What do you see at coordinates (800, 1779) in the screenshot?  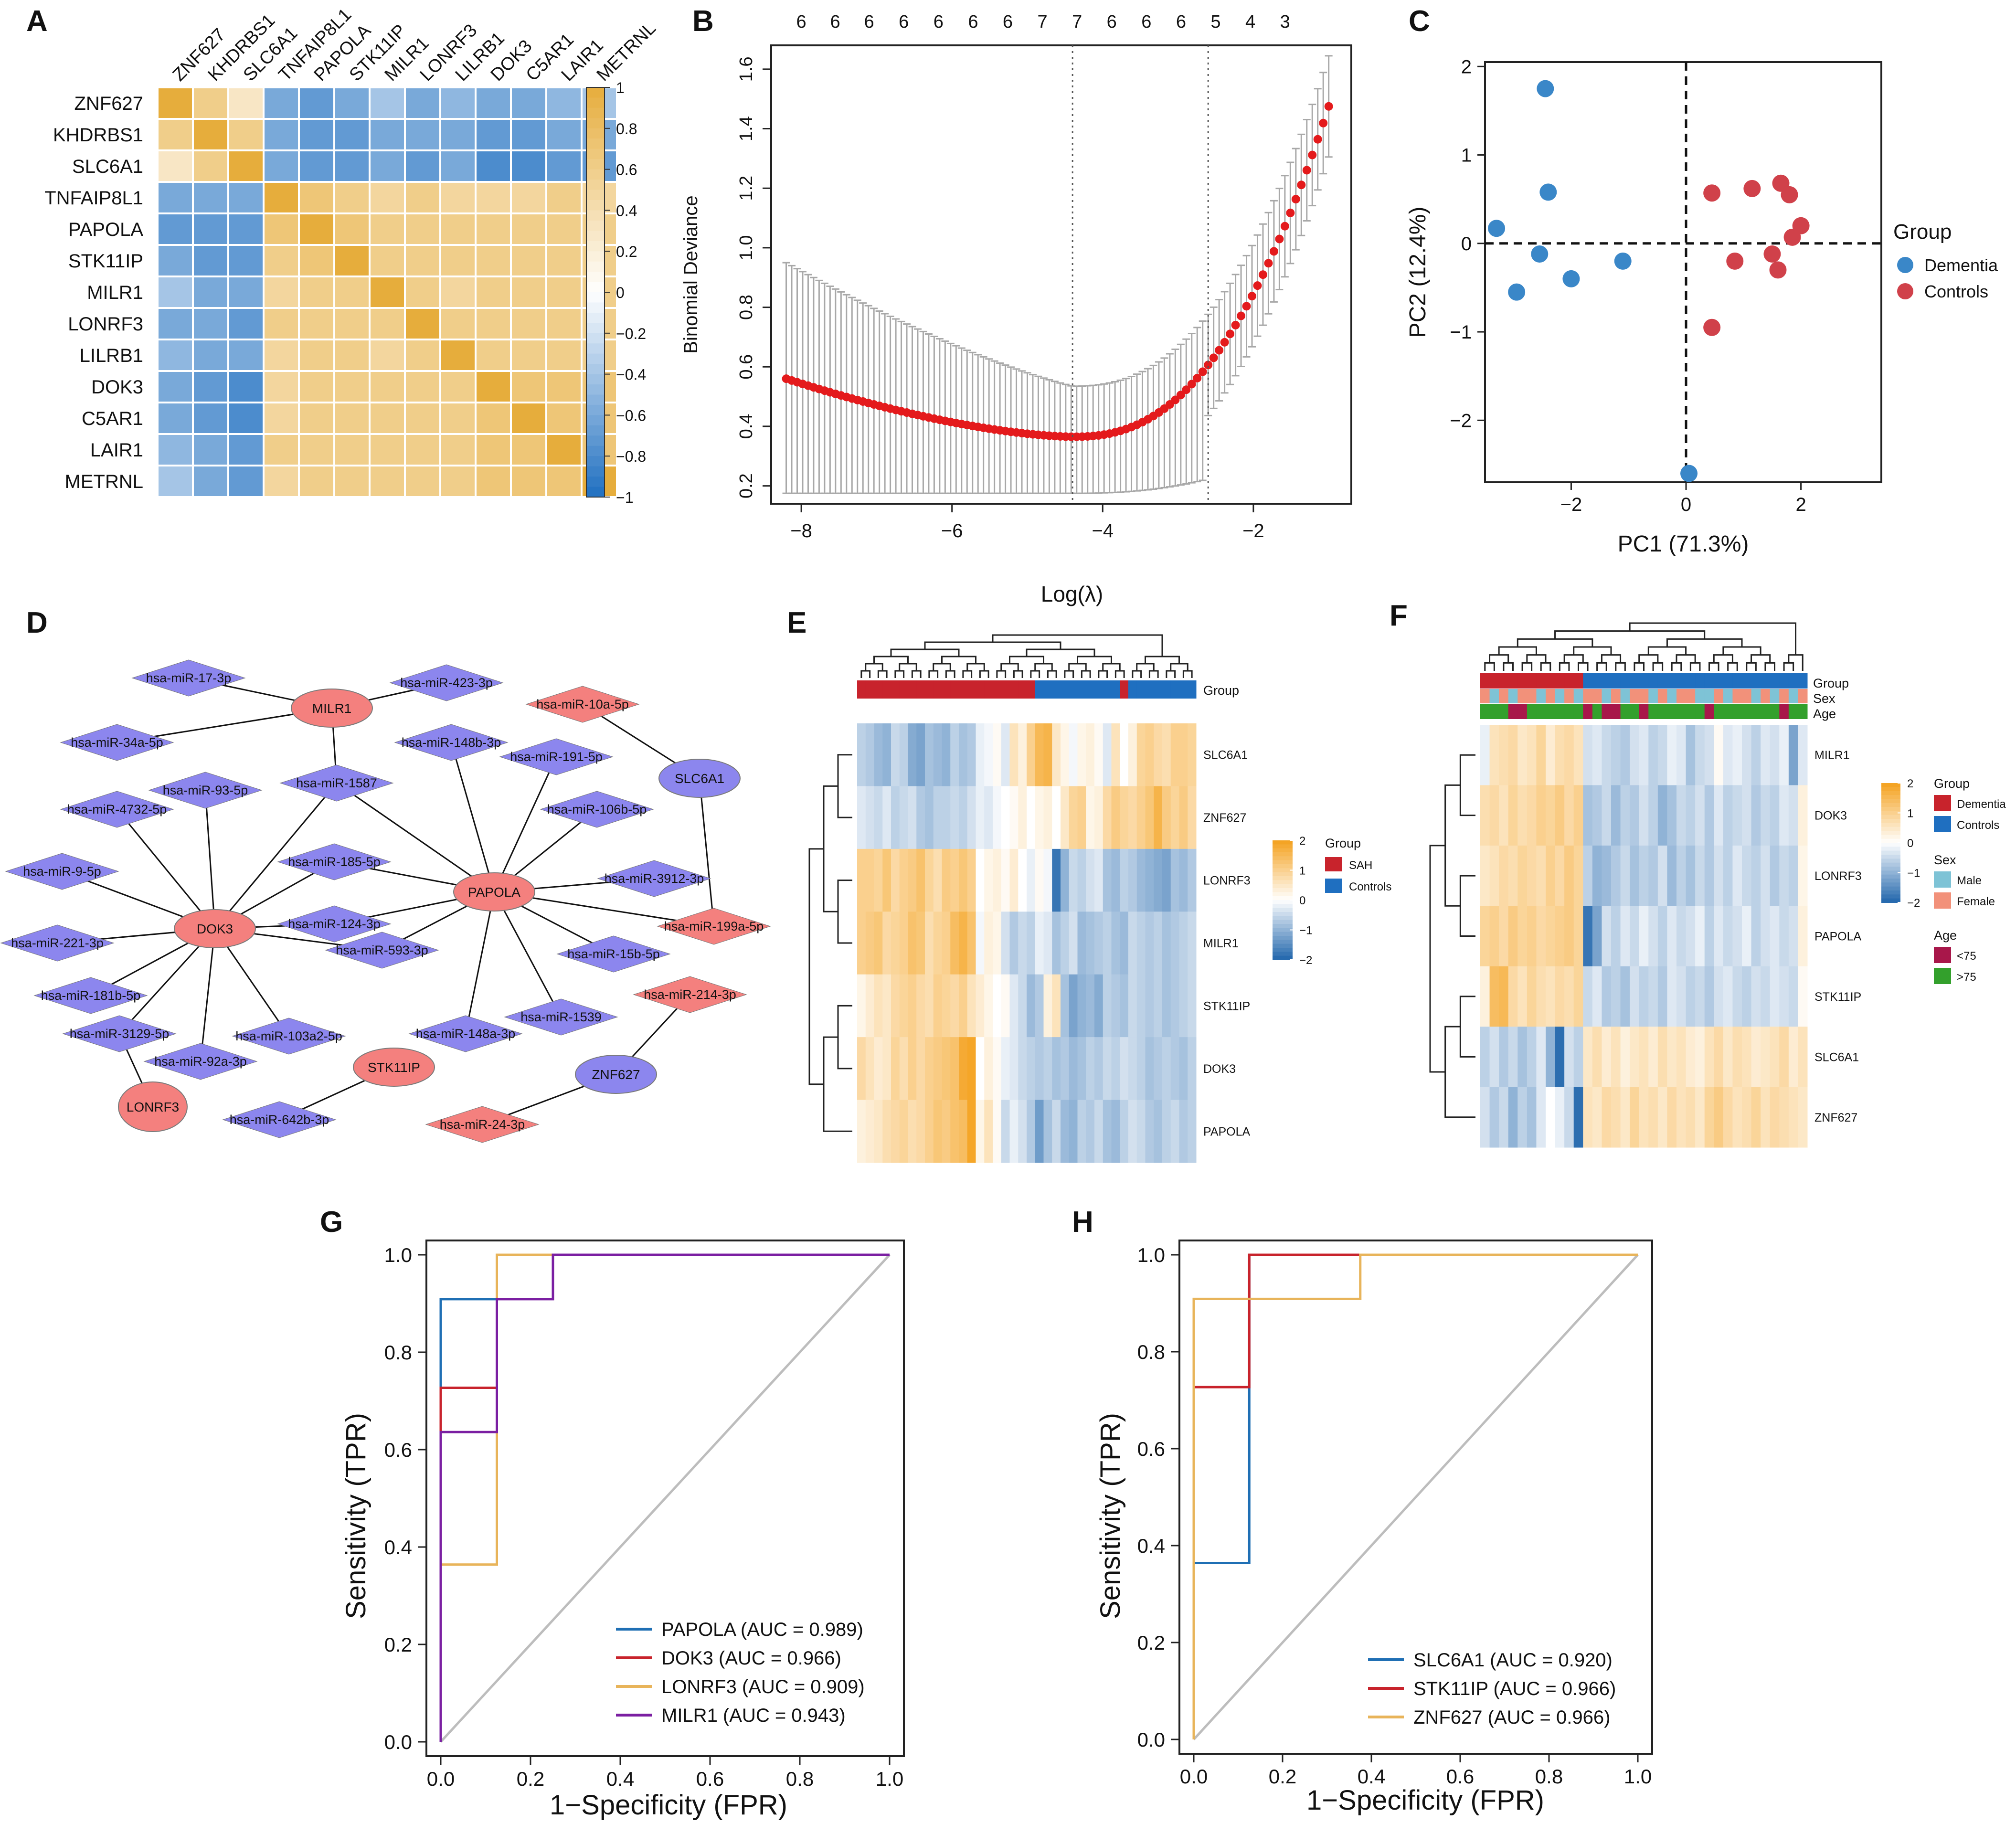 I see `g-x-tick-label: 0.8` at bounding box center [800, 1779].